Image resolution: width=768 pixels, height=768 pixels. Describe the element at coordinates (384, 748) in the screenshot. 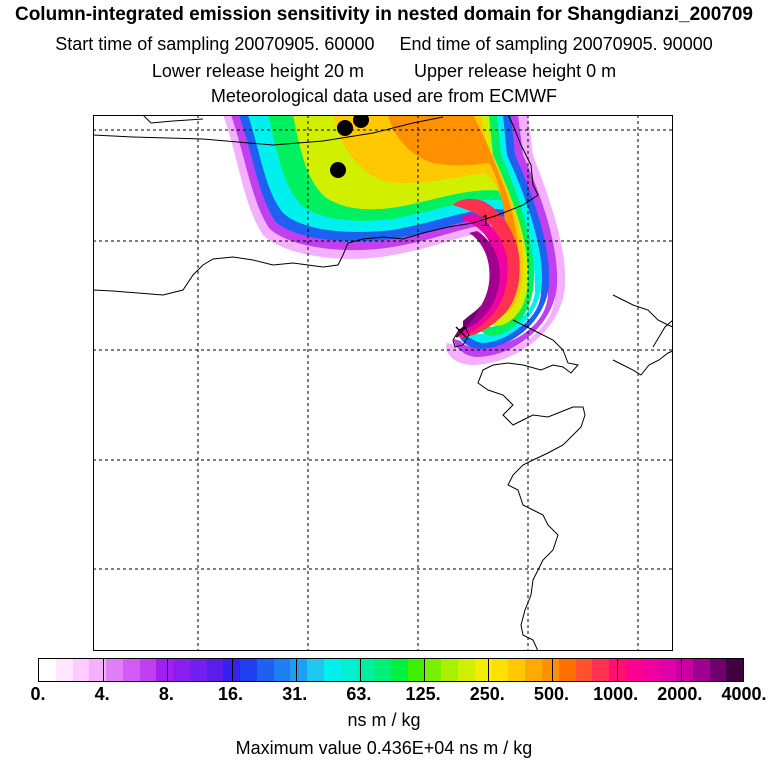

I see `maximum-value-label: Maximum value 0.436E+04 ns m / kg` at that location.